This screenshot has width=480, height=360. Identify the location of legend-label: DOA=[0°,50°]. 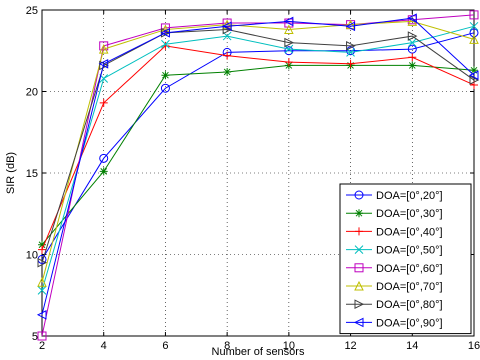
(409, 251).